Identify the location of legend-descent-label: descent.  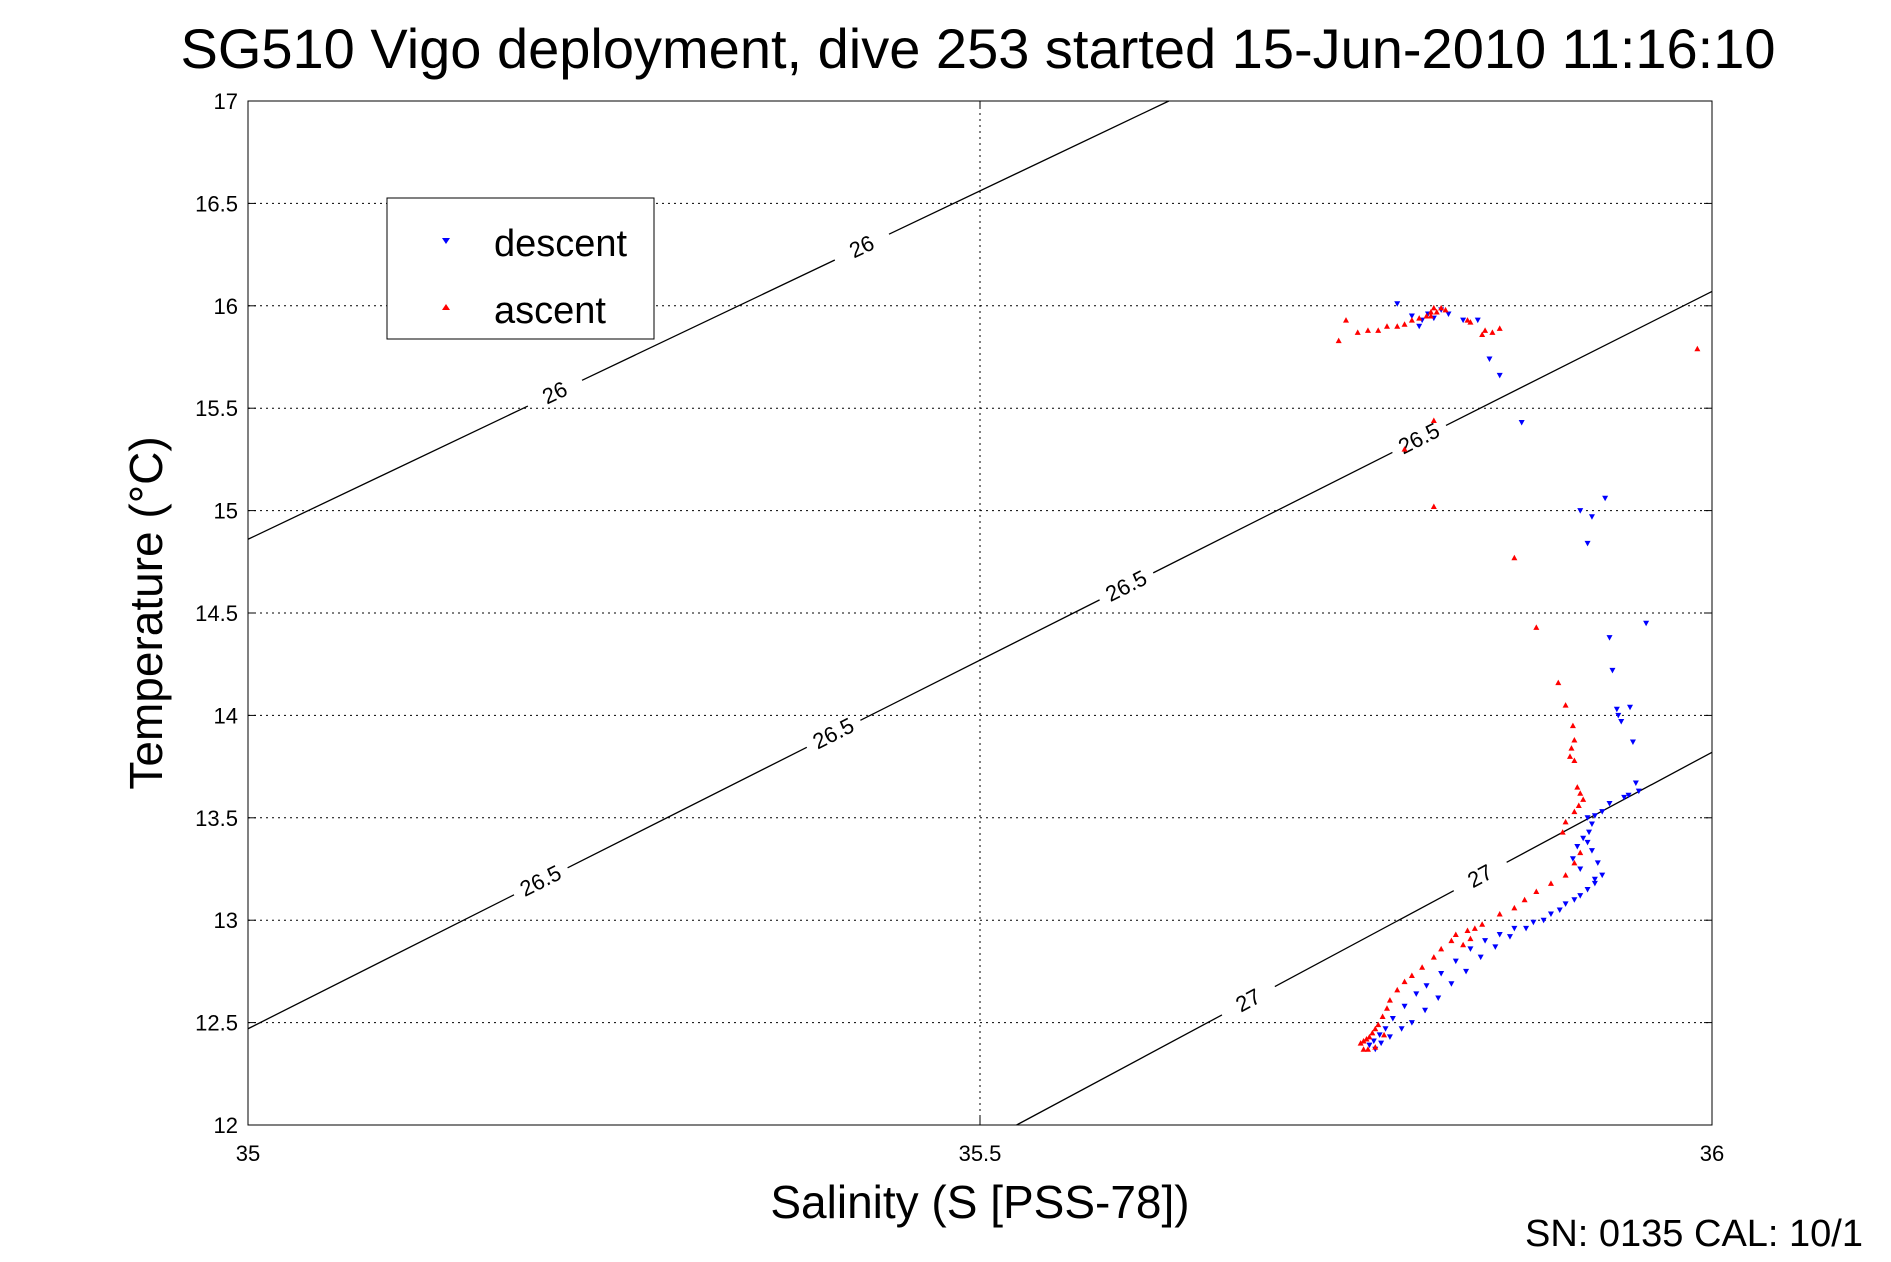
(561, 244).